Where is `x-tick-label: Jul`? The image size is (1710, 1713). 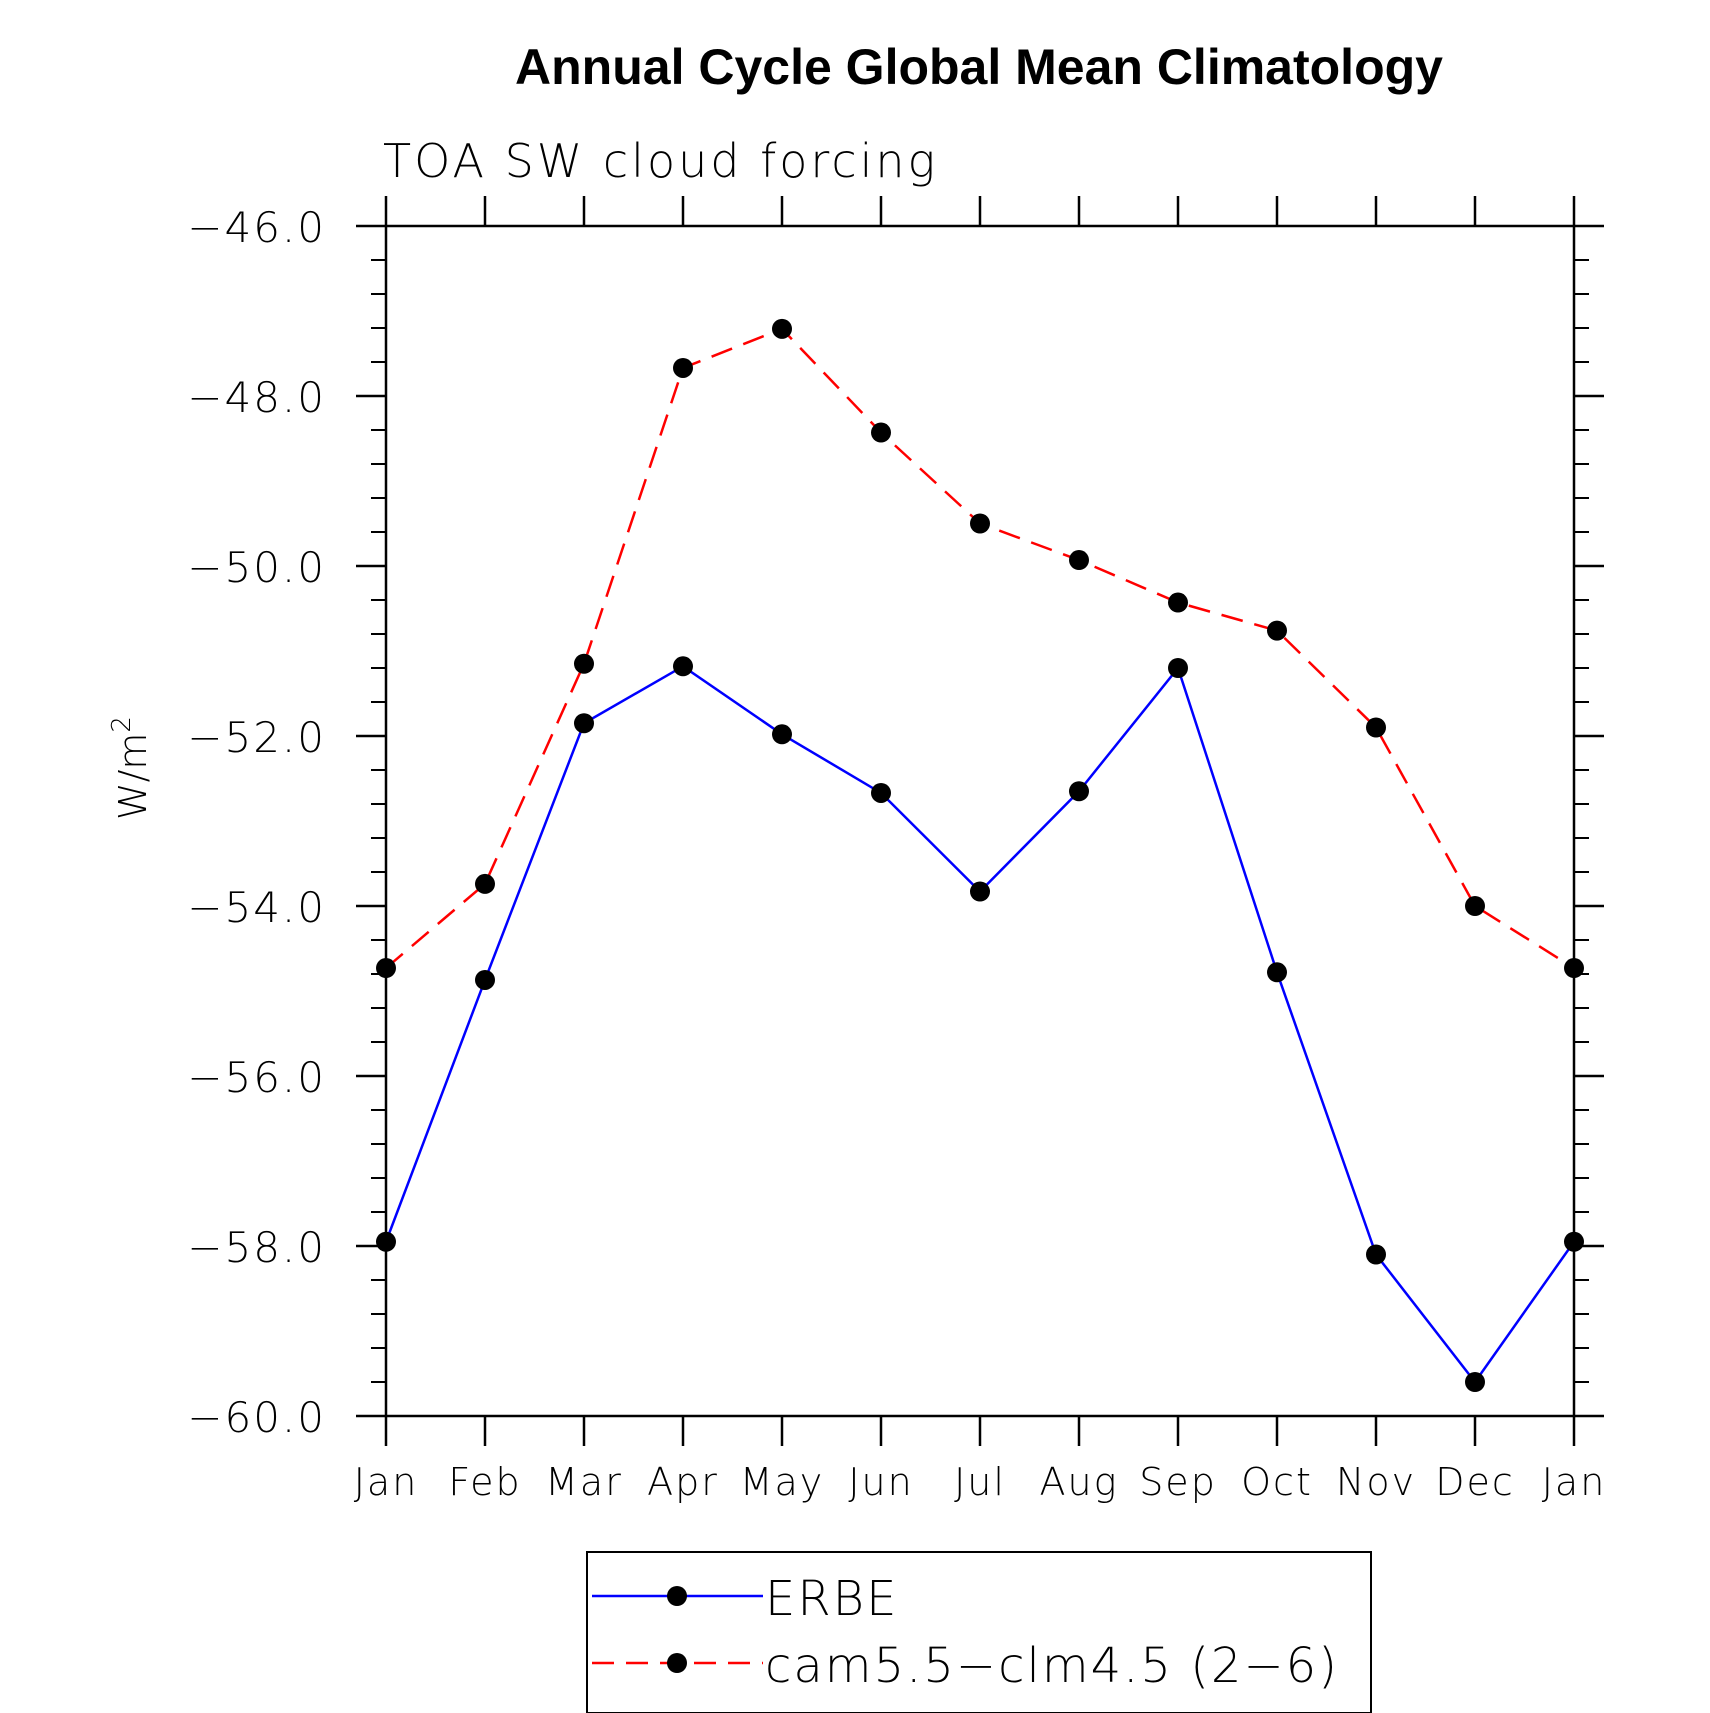
x-tick-label: Jul is located at coordinates (980, 1482).